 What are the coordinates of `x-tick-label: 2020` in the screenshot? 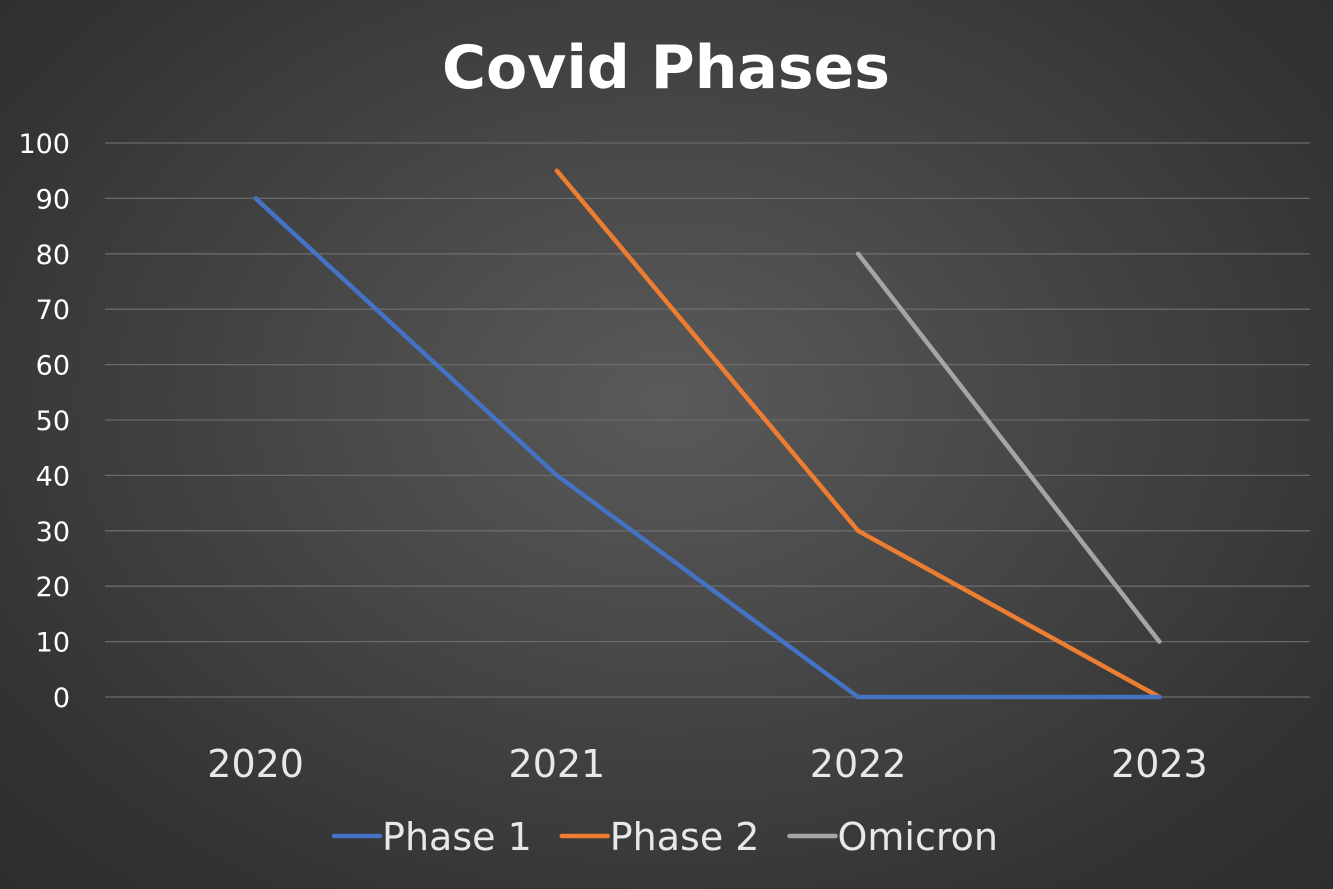 It's located at (255, 764).